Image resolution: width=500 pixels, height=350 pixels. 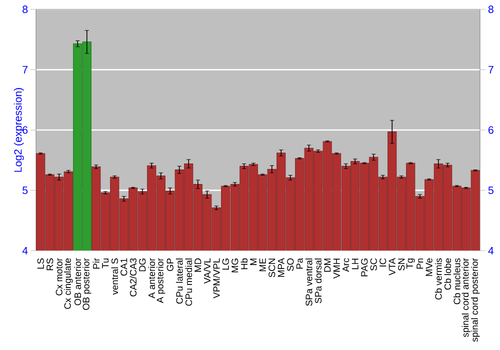 I want to click on x-tick-label: SPa ventral, so click(x=308, y=282).